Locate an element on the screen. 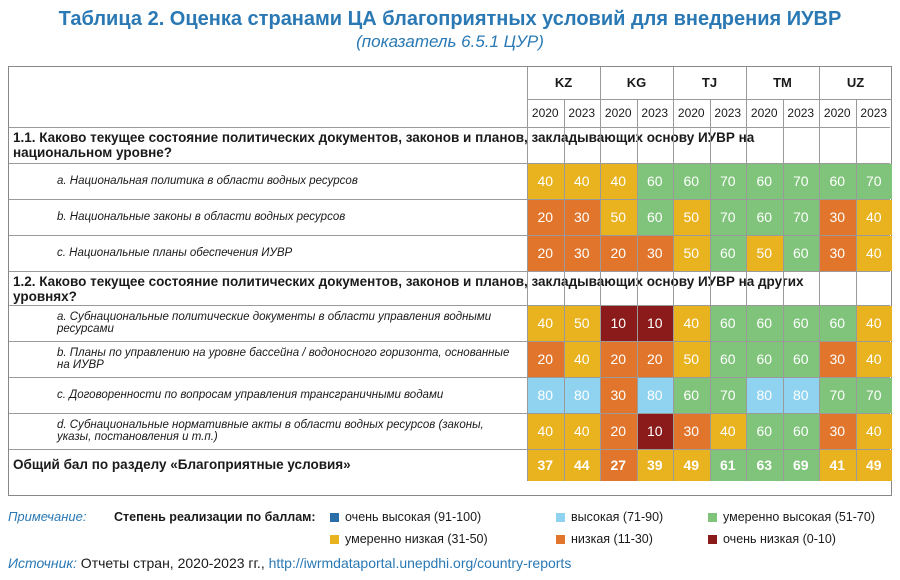 This screenshot has height=580, width=900. legend-text: умеренно низкая (31-50) is located at coordinates (416, 539).